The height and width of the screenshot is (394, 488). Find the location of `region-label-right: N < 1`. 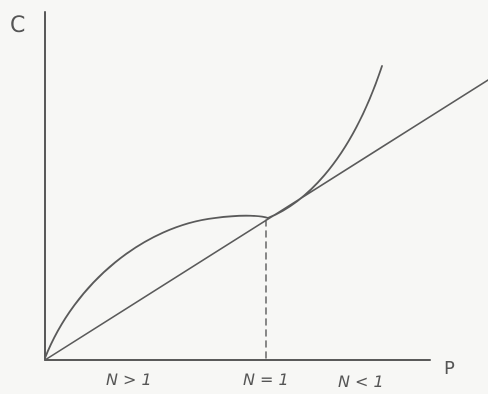

region-label-right: N < 1 is located at coordinates (361, 381).